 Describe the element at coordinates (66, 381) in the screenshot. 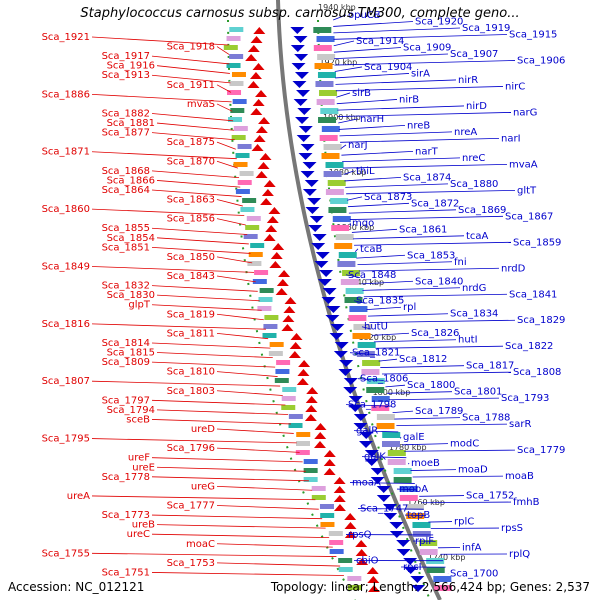

I see `forward-gene-label: Sca_1807` at that location.